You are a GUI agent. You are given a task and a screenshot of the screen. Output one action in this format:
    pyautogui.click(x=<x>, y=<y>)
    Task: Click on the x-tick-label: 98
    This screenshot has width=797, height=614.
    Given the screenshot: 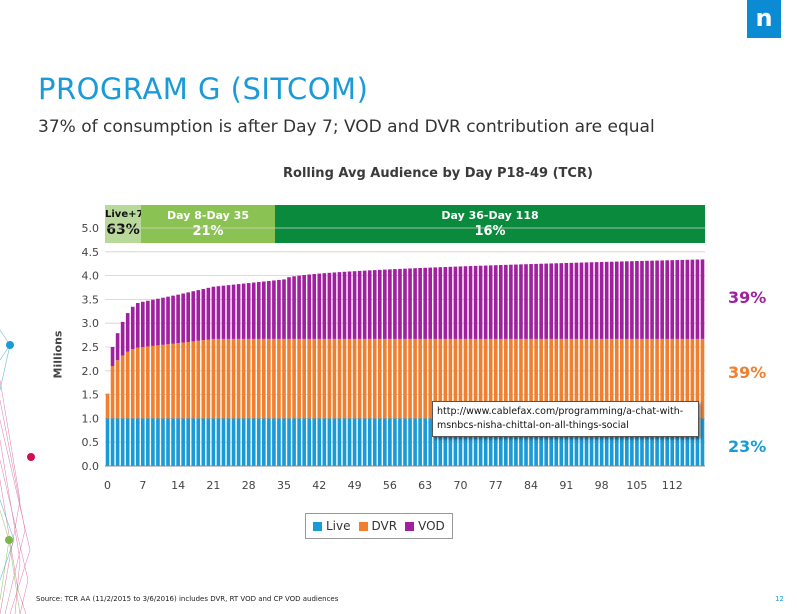 What is the action you would take?
    pyautogui.click(x=602, y=485)
    